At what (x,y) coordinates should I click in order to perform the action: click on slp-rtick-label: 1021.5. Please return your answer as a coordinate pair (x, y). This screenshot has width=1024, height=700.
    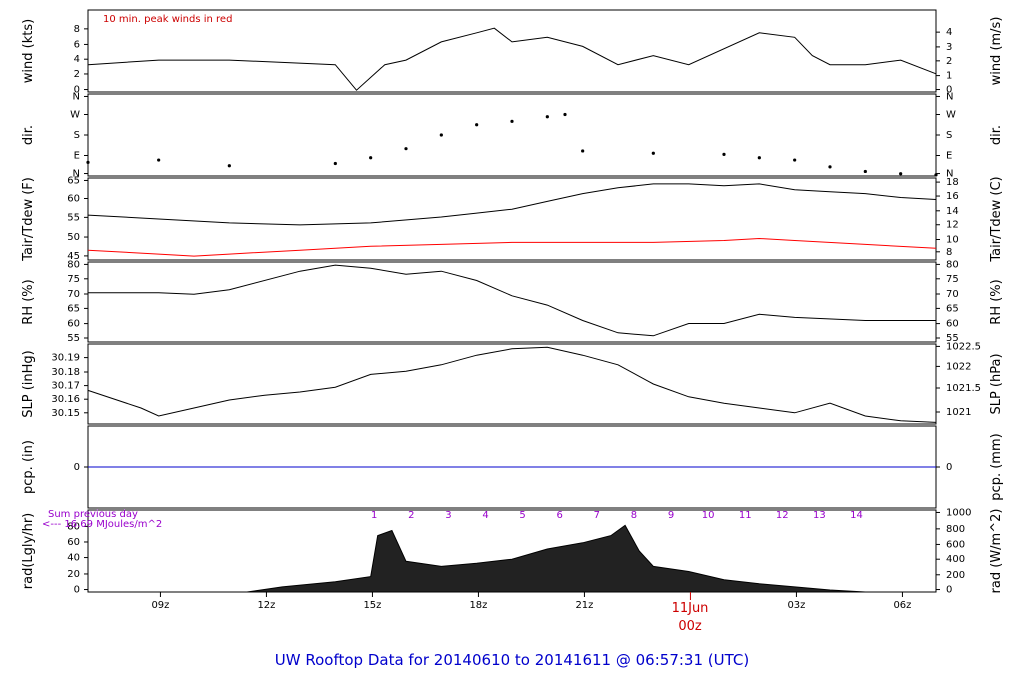
    Looking at the image, I should click on (963, 388).